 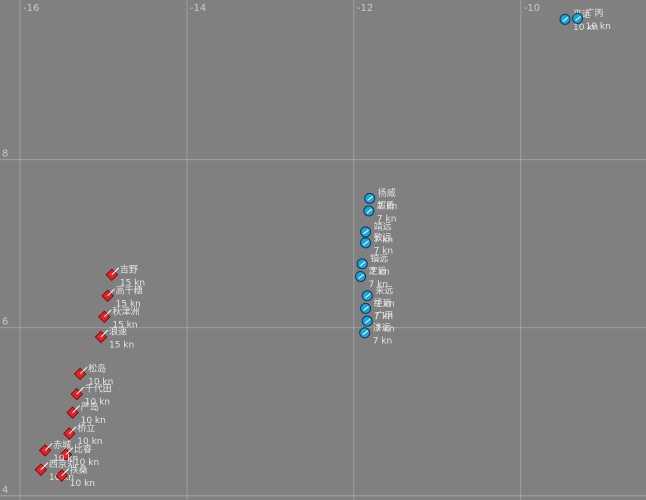 I want to click on ship-name: 广丙, so click(x=595, y=13).